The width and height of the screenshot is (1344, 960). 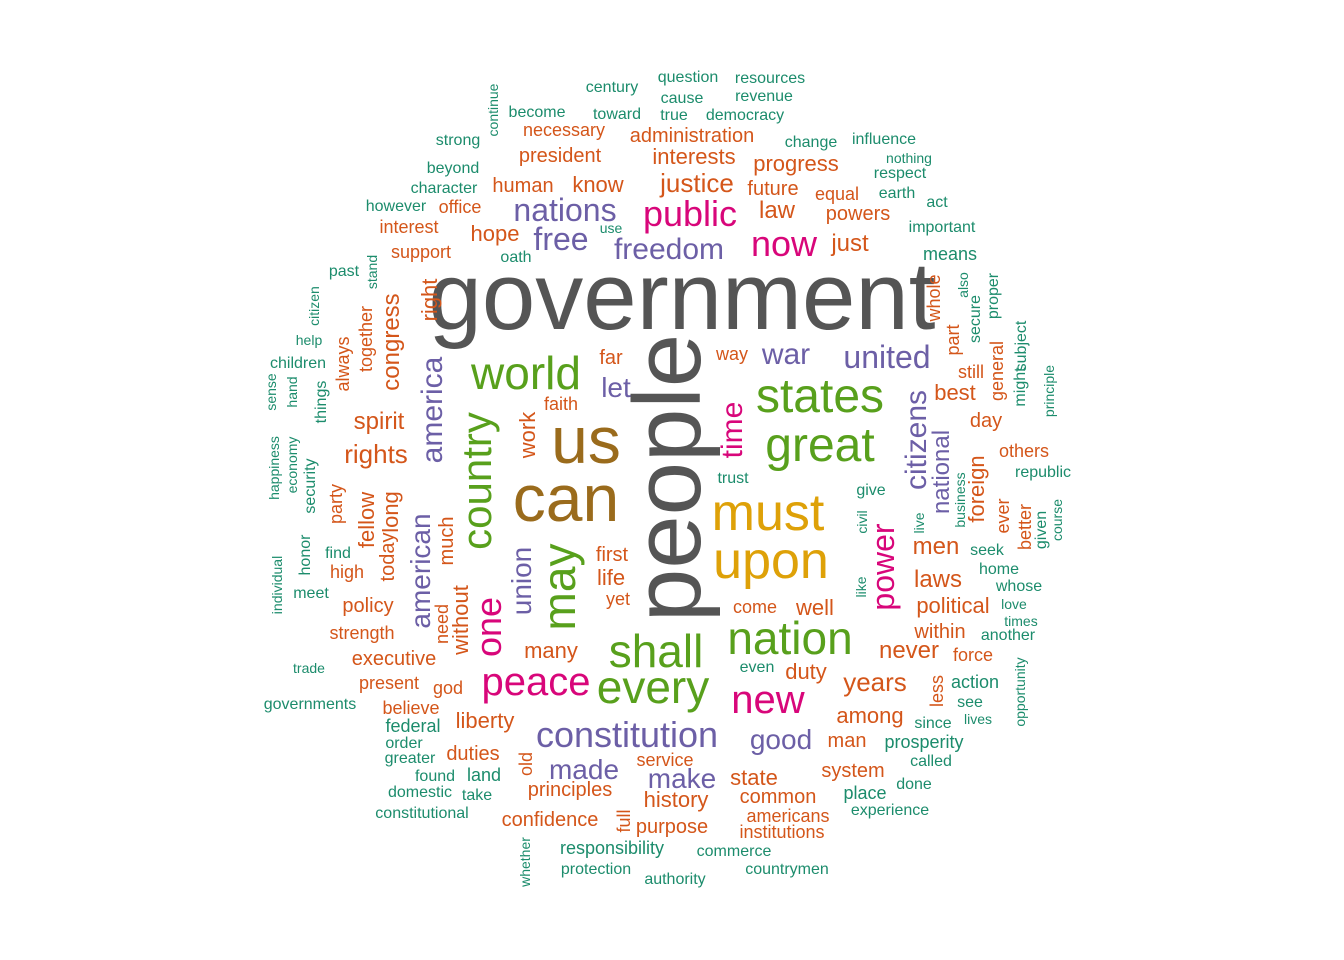 What do you see at coordinates (477, 795) in the screenshot?
I see `word-take: take` at bounding box center [477, 795].